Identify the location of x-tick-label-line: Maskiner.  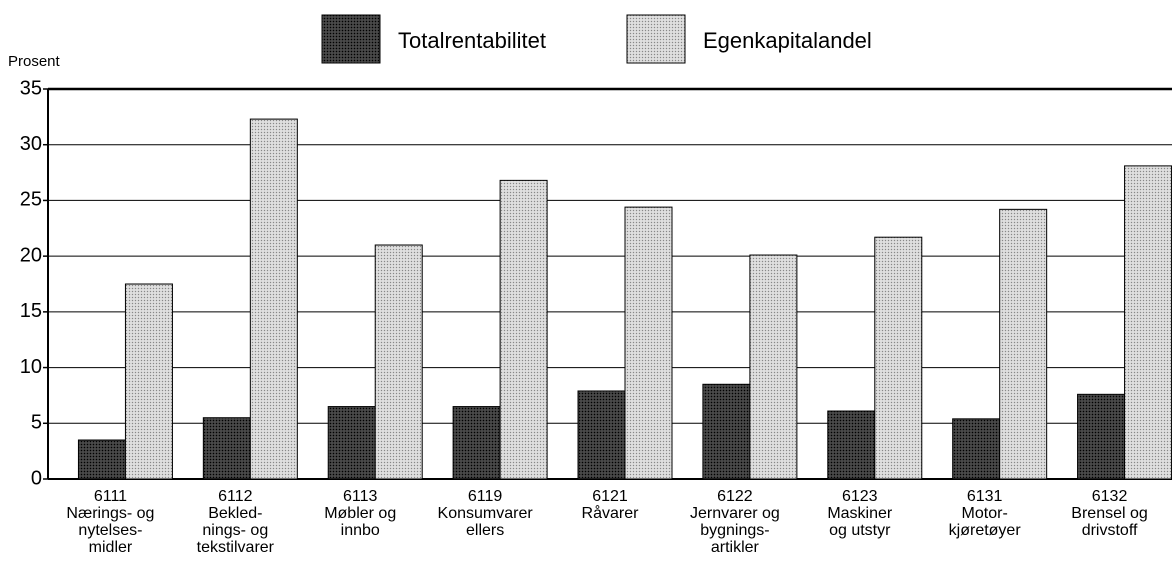
(860, 513).